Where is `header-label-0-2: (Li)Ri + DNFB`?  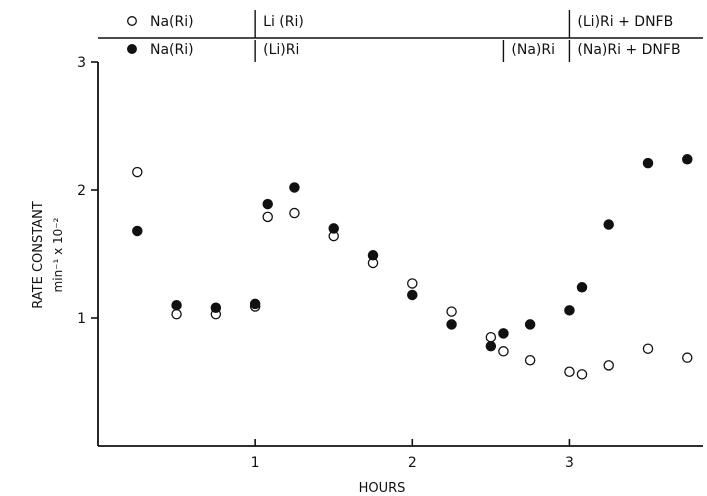 header-label-0-2: (Li)Ri + DNFB is located at coordinates (625, 22).